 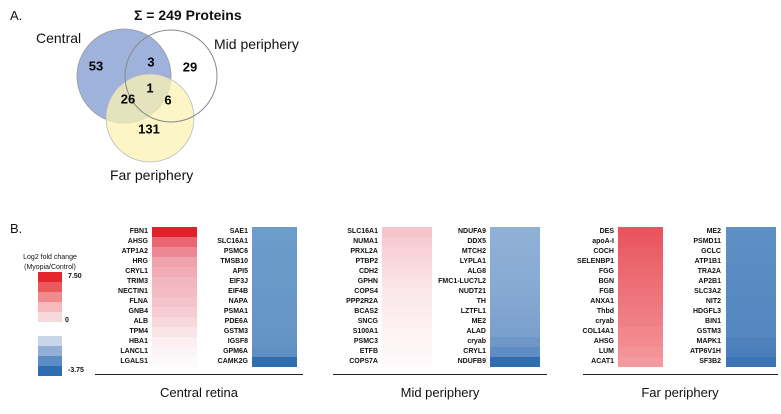 I want to click on gene-label: PSMA1, so click(x=235, y=311).